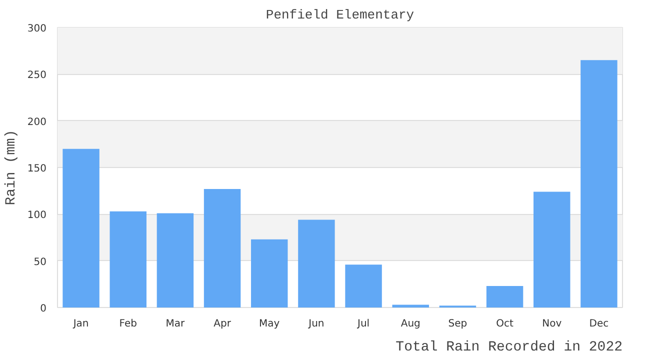  I want to click on x-tick-label: Dec, so click(599, 324).